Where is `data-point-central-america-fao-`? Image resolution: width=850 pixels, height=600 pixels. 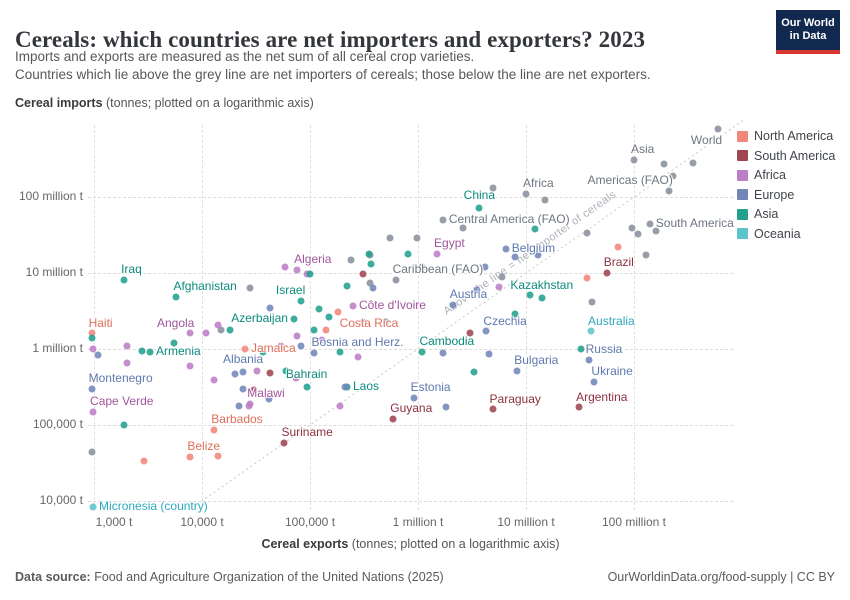
data-point-central-america-fao- is located at coordinates (443, 220).